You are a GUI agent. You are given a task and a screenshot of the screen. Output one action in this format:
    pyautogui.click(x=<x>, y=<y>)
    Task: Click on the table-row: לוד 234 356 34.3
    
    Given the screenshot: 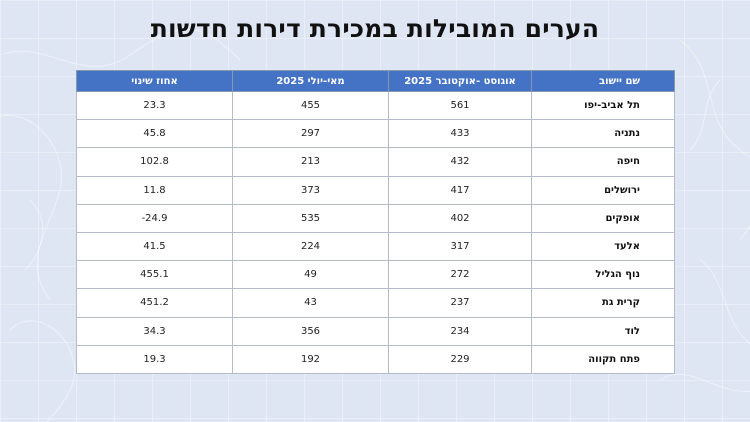 What is the action you would take?
    pyautogui.click(x=375, y=331)
    